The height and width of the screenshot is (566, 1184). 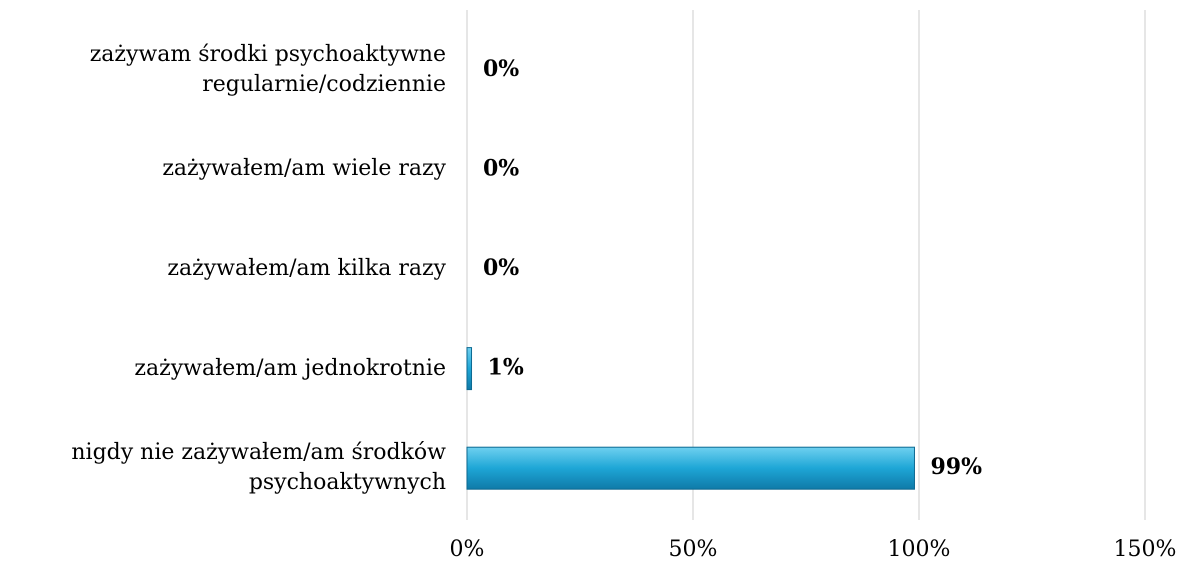 What do you see at coordinates (304, 169) in the screenshot?
I see `y-tick-label: zażywałem/am wiele razy` at bounding box center [304, 169].